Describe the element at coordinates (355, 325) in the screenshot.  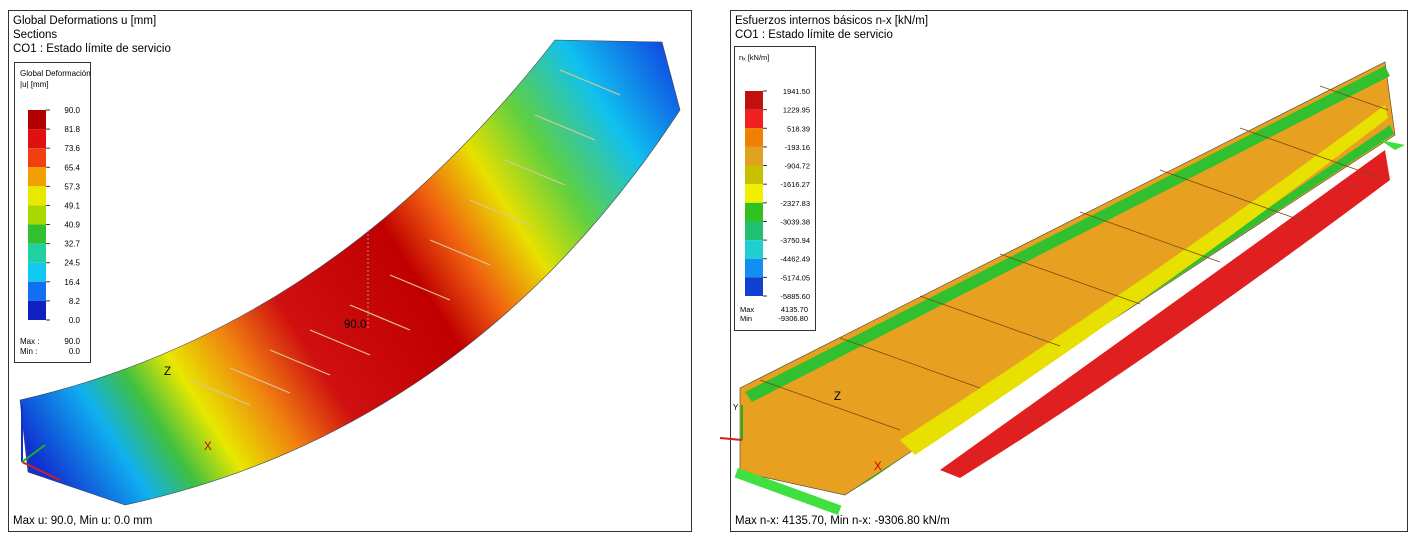
I see `max-annotation: 90.0` at that location.